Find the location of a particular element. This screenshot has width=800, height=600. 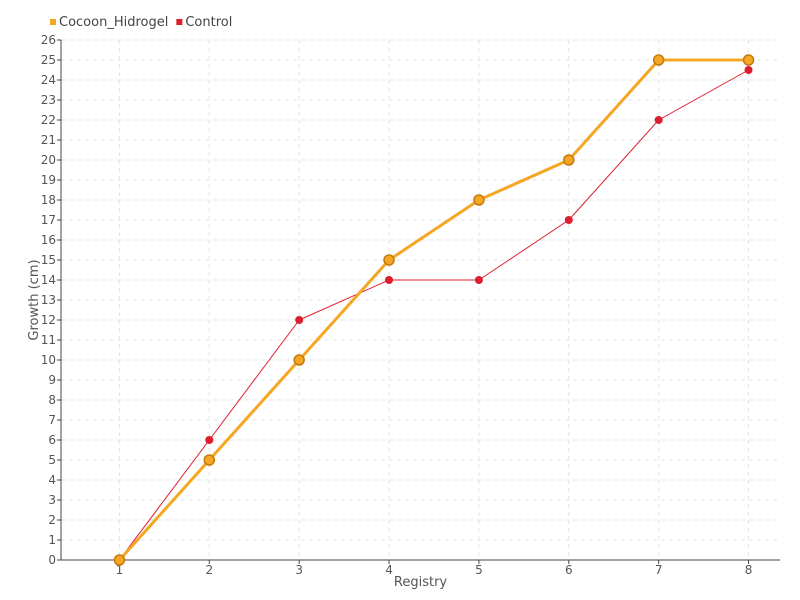

y-tick-label: 15 is located at coordinates (48, 260).